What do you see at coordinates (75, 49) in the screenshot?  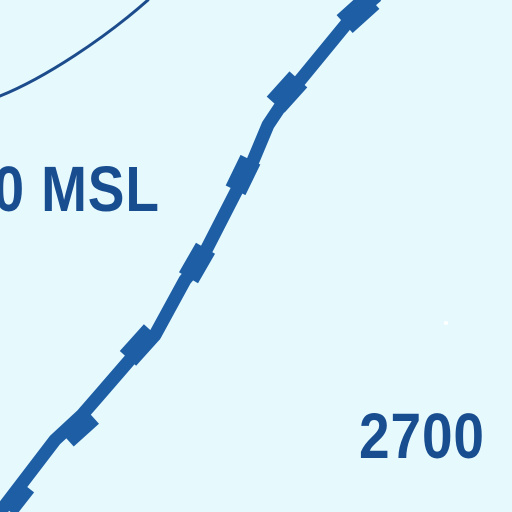 I see `airspace-arc` at bounding box center [75, 49].